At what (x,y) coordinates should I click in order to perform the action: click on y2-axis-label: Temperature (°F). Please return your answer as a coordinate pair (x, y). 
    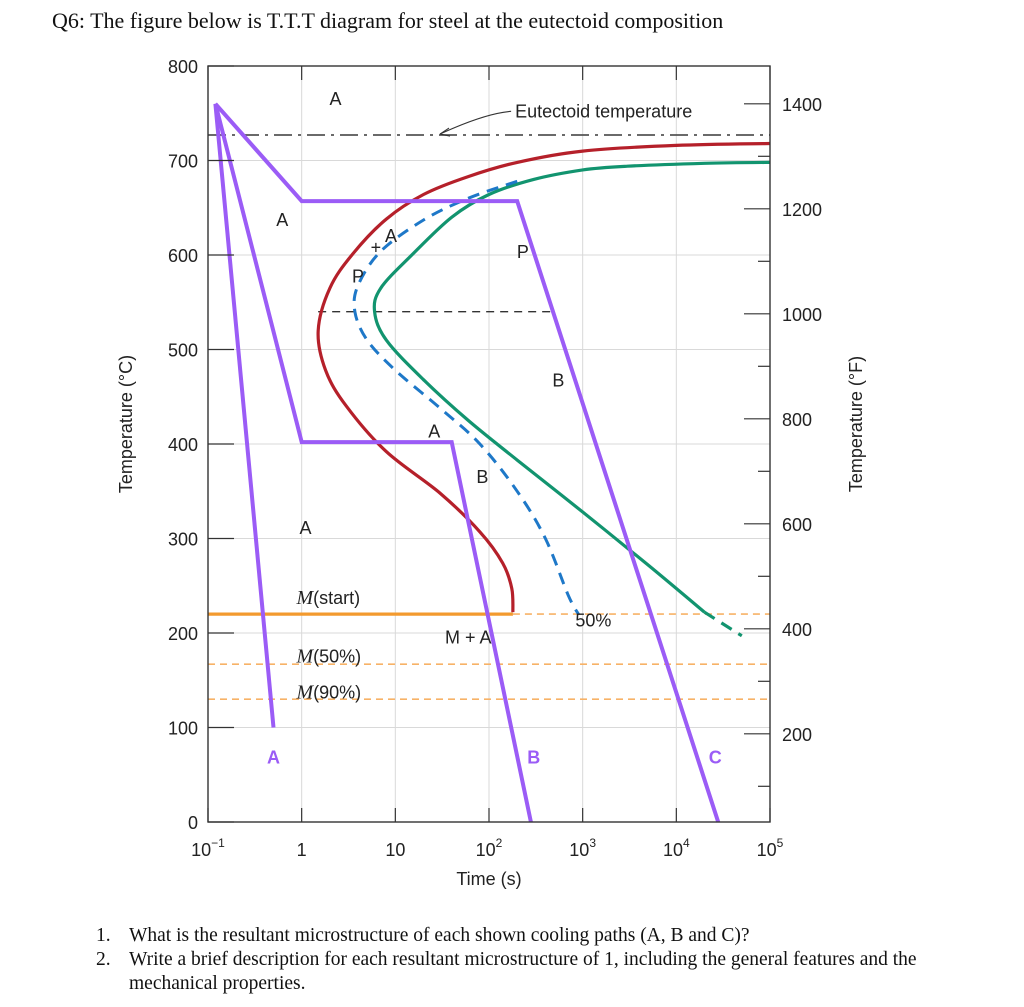
    Looking at the image, I should click on (856, 424).